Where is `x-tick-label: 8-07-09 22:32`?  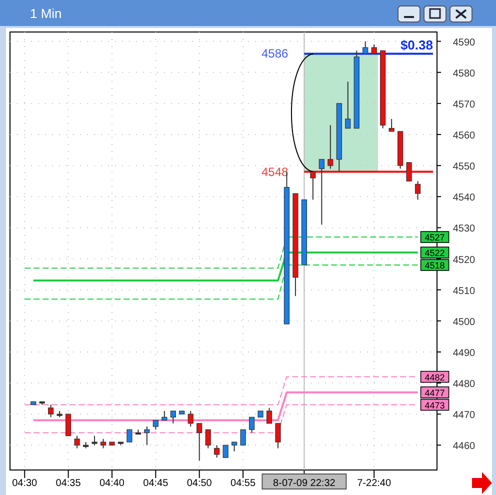
x-tick-label: 8-07-09 22:32 is located at coordinates (304, 483).